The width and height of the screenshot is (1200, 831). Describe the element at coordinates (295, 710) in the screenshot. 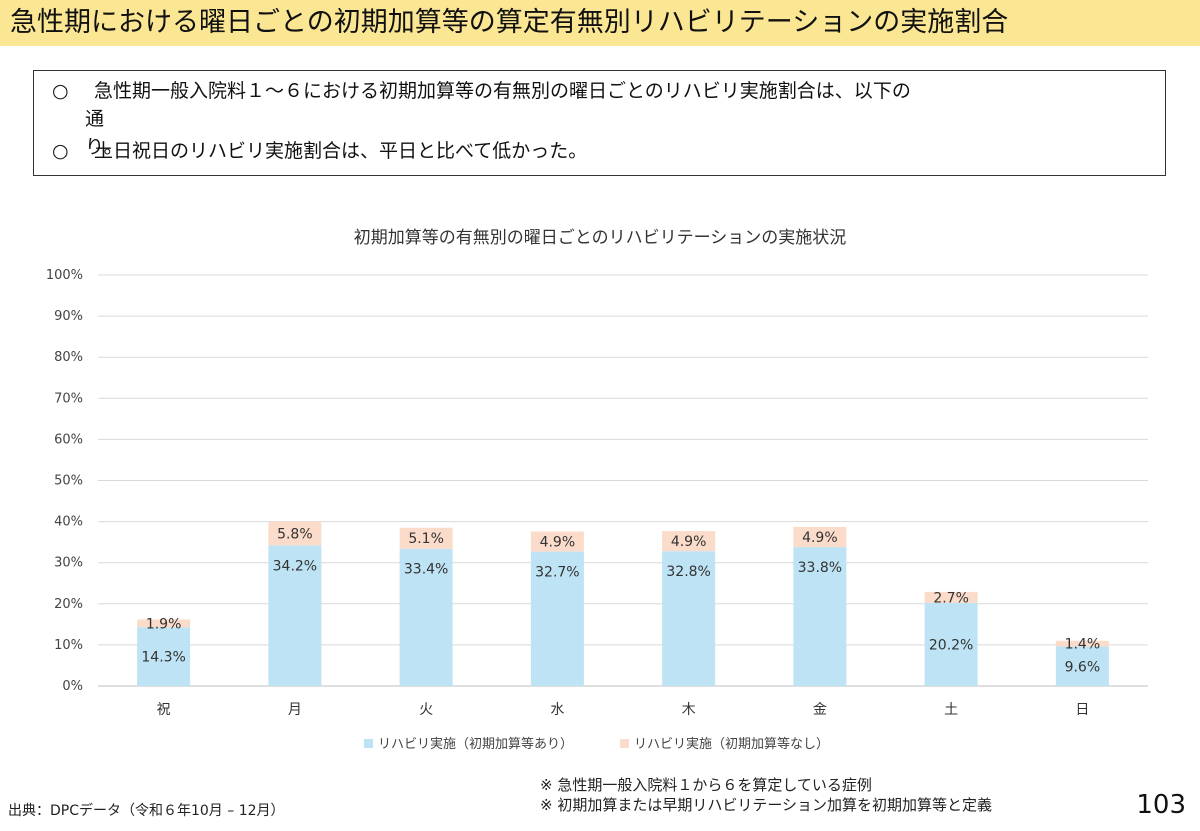

I see `x-tick-label: 月` at that location.